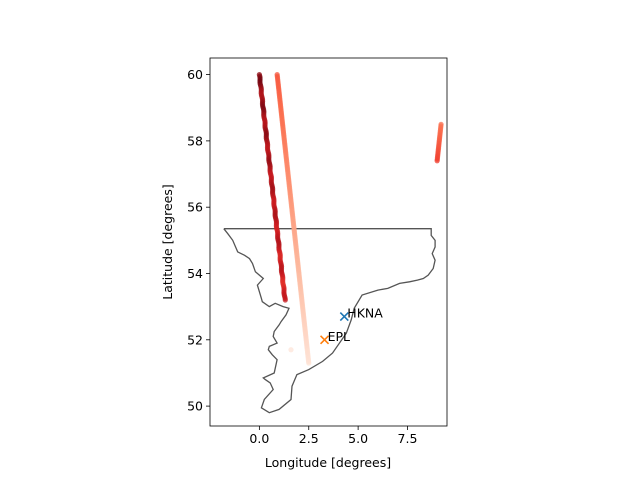 The image size is (640, 480). Describe the element at coordinates (167, 242) in the screenshot. I see `y-axis-label: Latitude [degrees]` at that location.